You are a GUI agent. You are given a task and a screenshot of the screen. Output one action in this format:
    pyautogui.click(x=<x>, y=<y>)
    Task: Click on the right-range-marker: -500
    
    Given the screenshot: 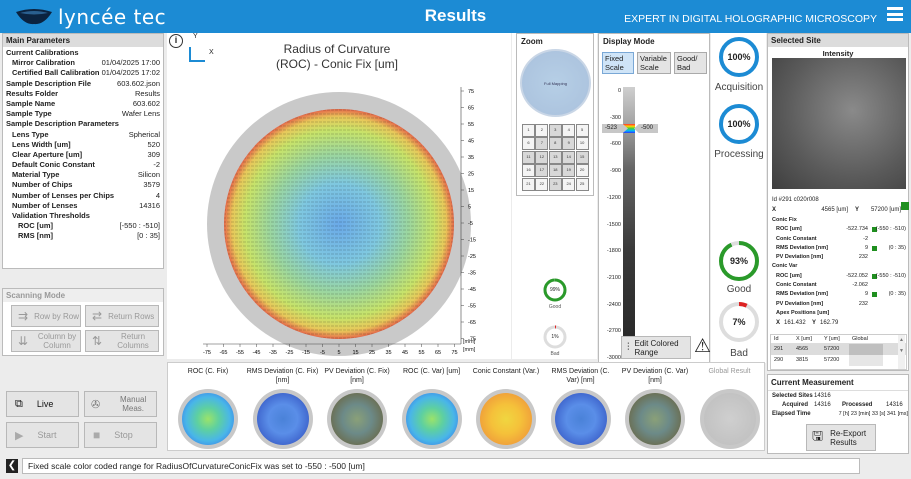 What is the action you would take?
    pyautogui.click(x=646, y=128)
    